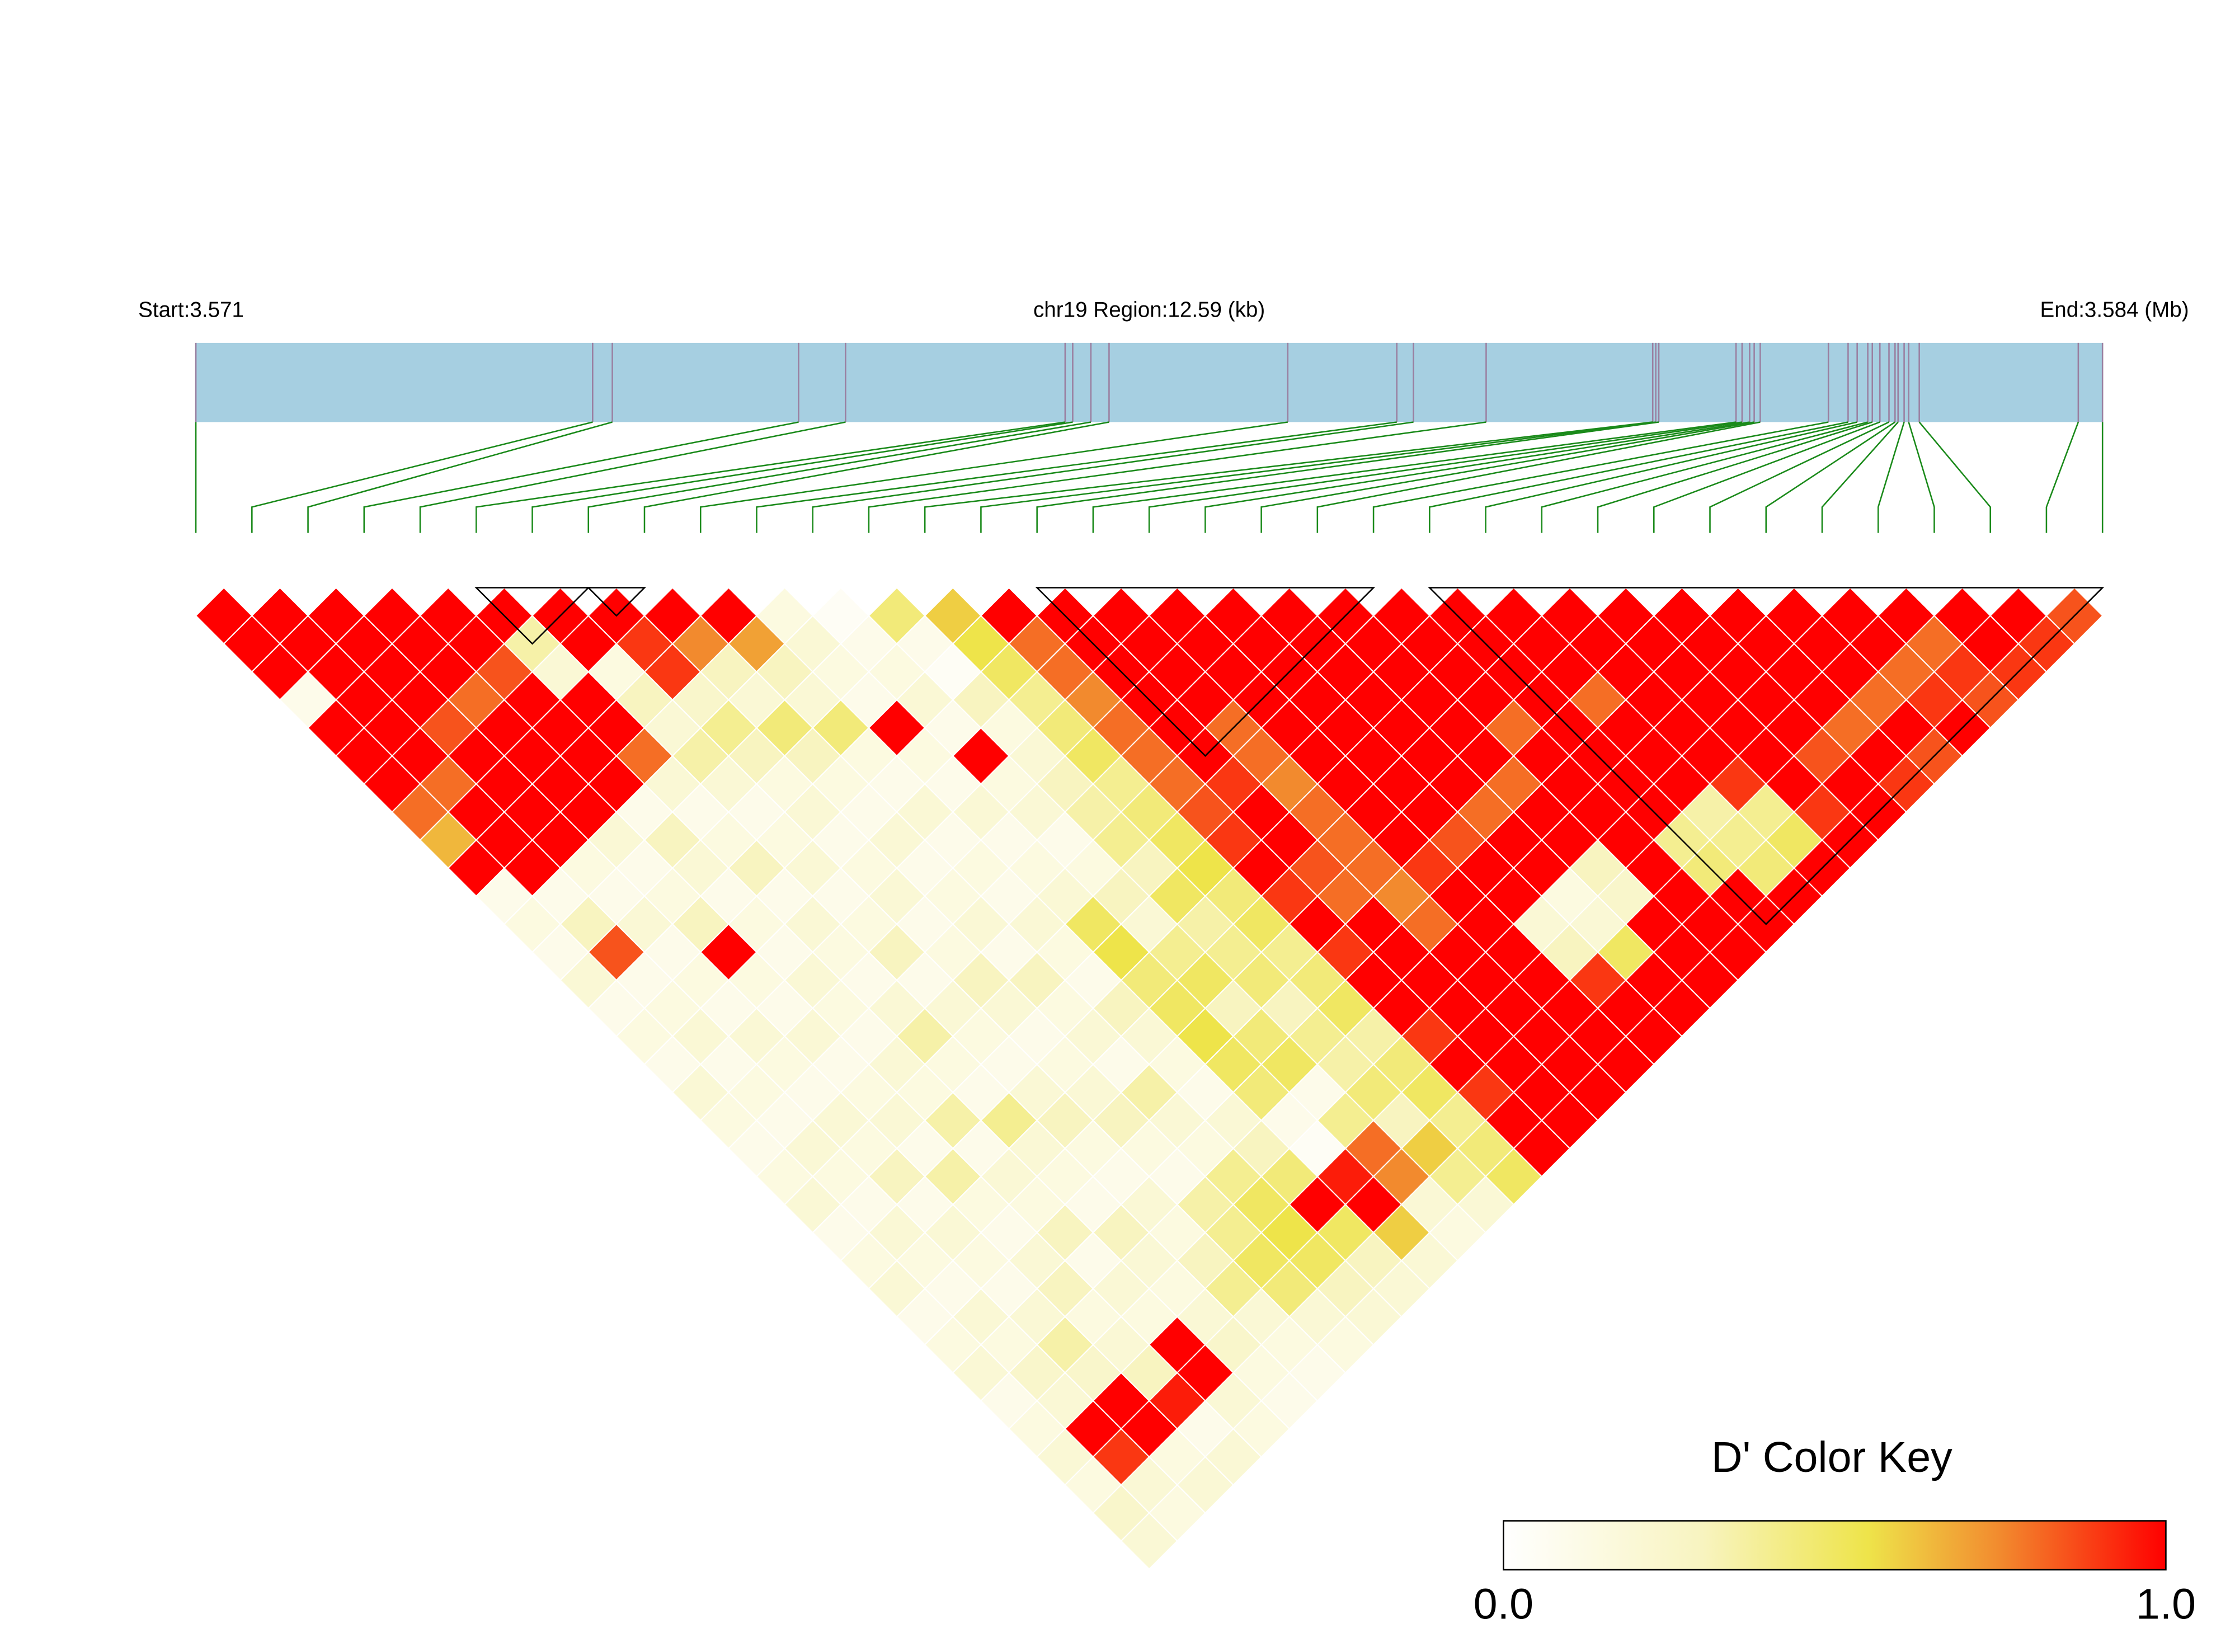 The height and width of the screenshot is (1652, 2235). I want to click on region-bar, so click(1149, 382).